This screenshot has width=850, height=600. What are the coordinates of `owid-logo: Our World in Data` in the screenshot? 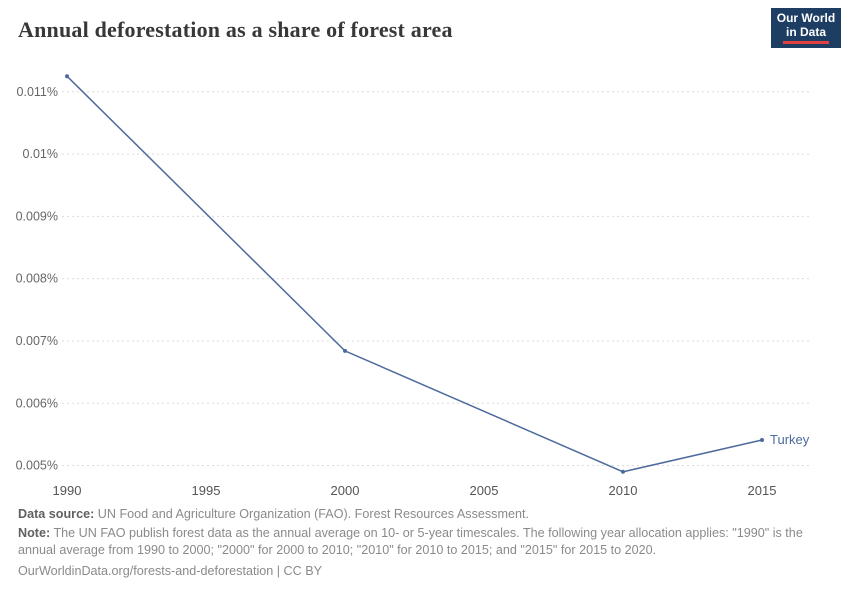 It's located at (806, 28).